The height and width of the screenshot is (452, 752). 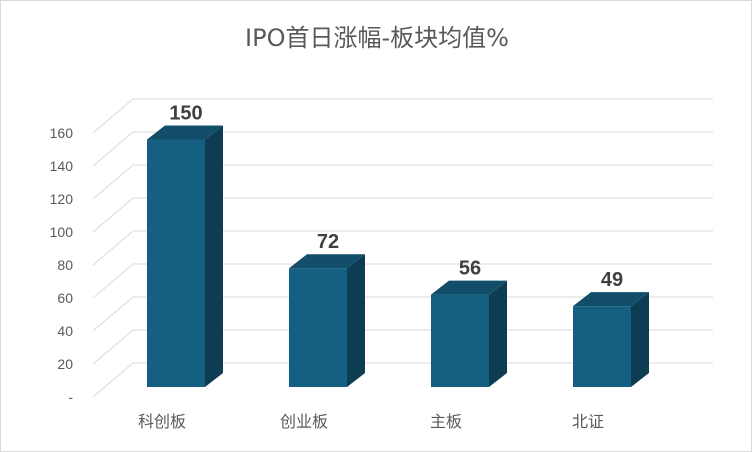 I want to click on x-axis-categories: 科创板 创业板 主板 北证, so click(x=371, y=421).